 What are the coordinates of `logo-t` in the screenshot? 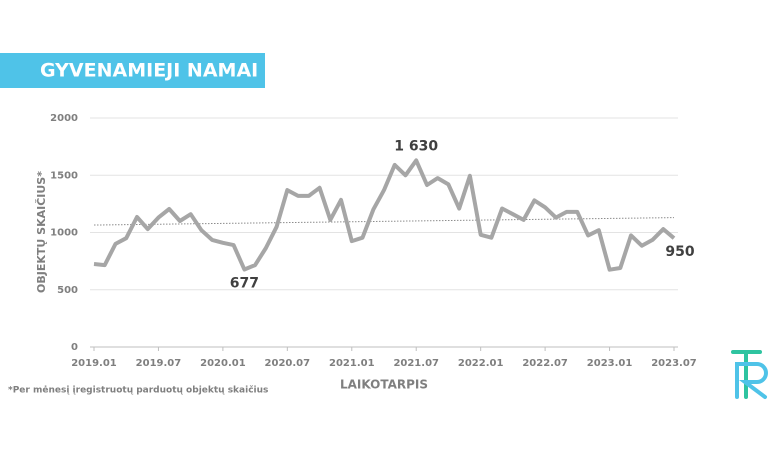 It's located at (746, 374).